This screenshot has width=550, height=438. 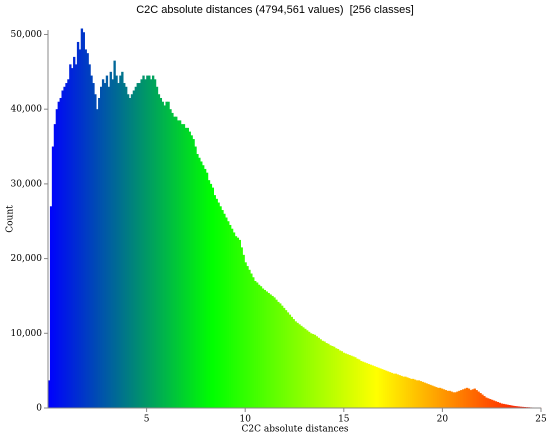 I want to click on y-tick-label: 30,000, so click(x=27, y=184).